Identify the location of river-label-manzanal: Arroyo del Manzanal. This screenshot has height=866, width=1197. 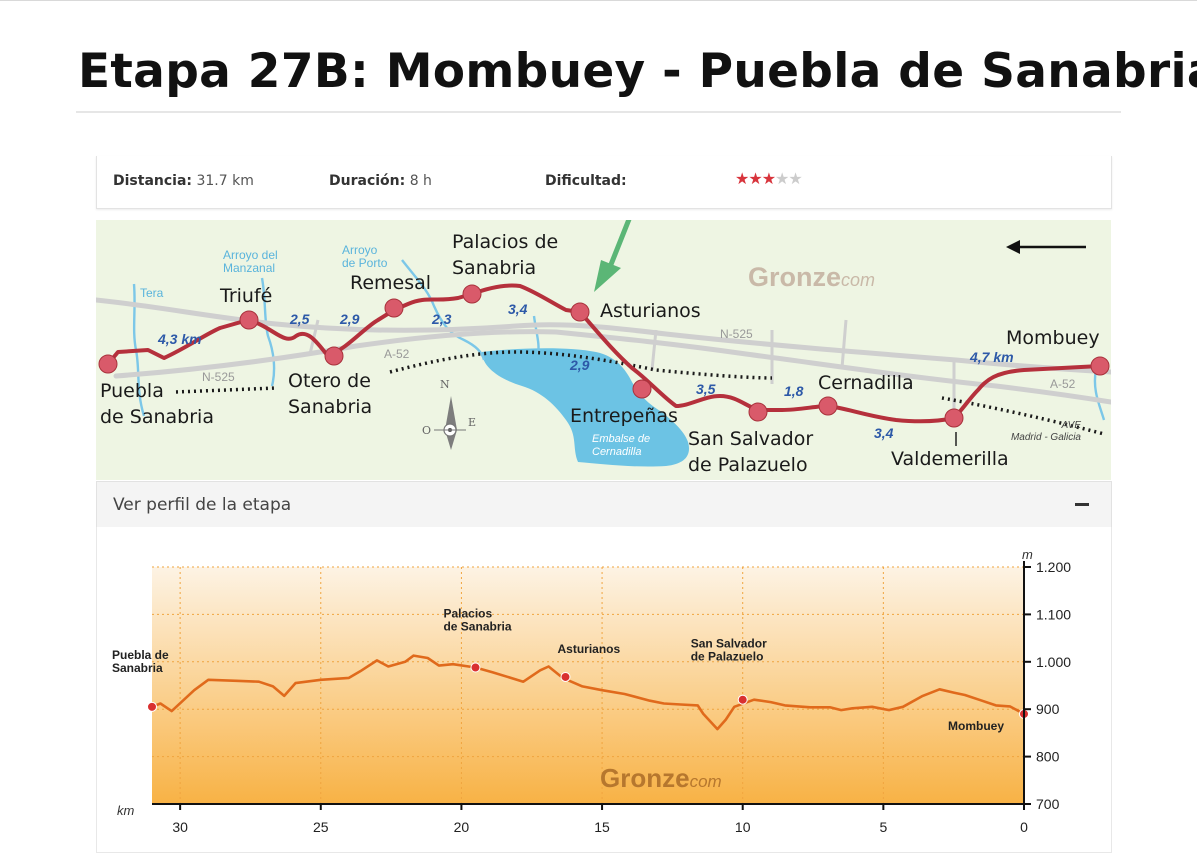
(250, 261).